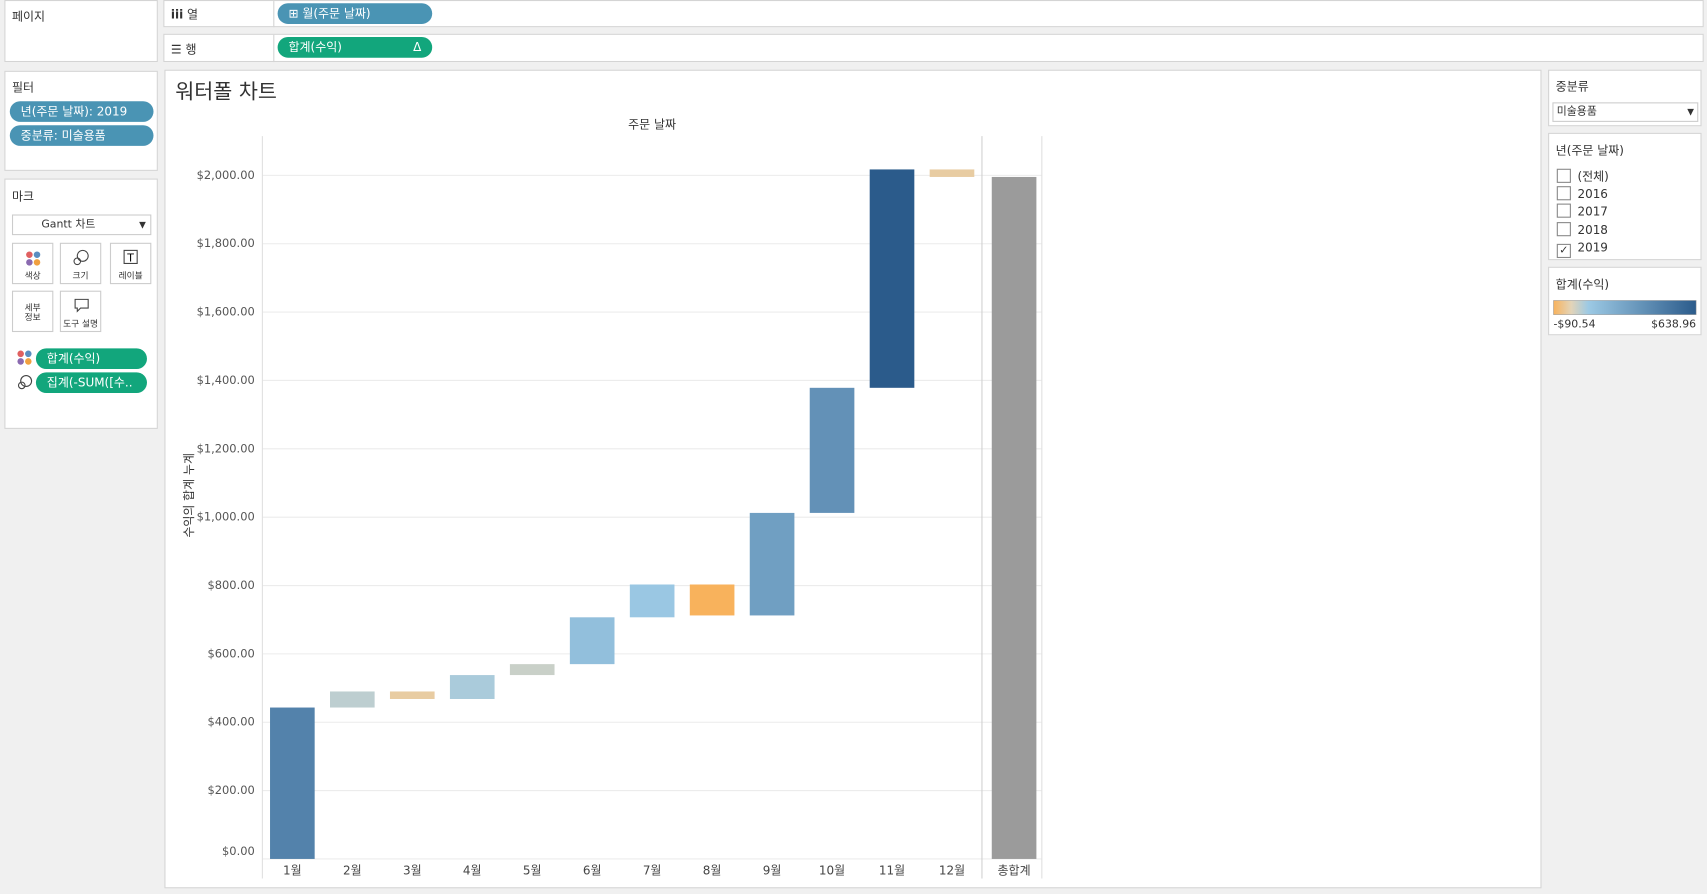  I want to click on y-tick-label: $0.00, so click(238, 851).